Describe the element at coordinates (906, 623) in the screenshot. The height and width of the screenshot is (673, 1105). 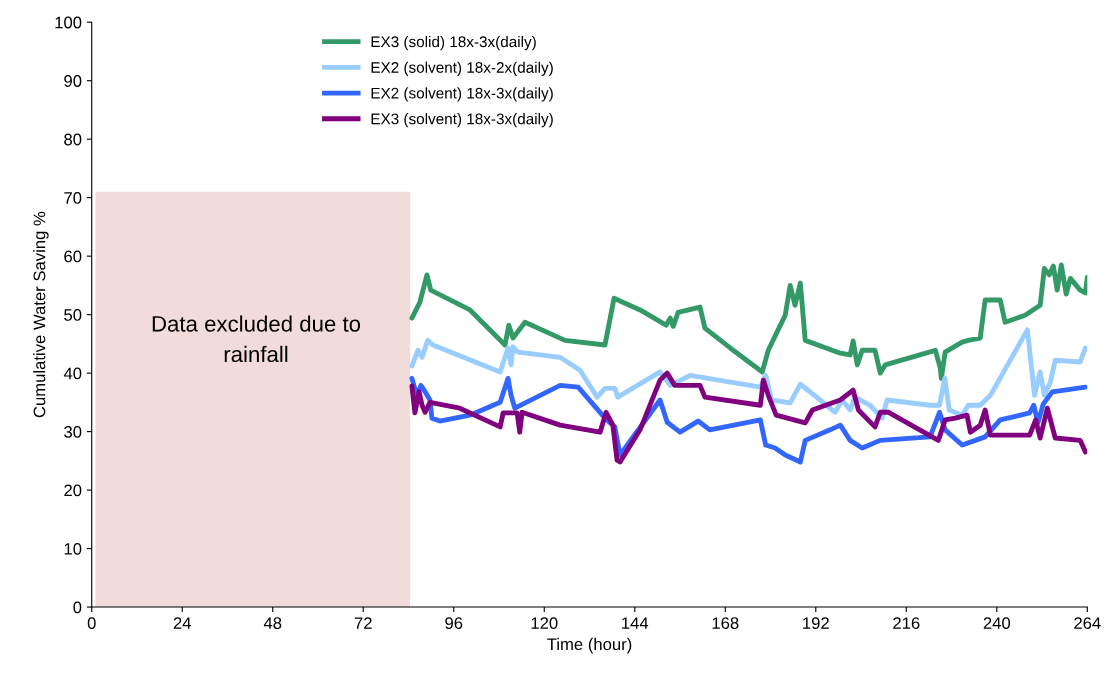
I see `x-tick-label: 216` at that location.